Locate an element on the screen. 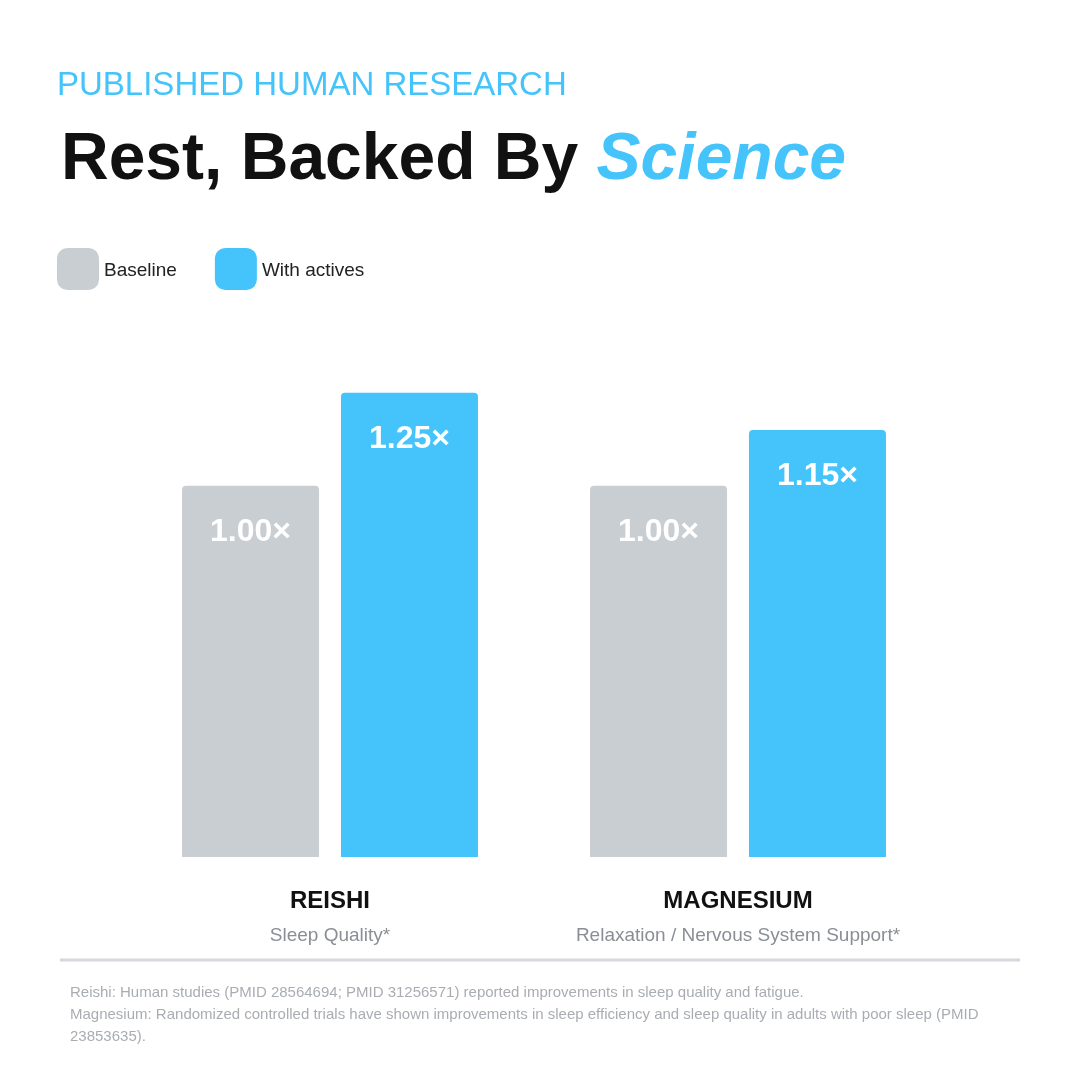 The width and height of the screenshot is (1080, 1080). x-tick-label: MAGNESIUM Relaxation / Nervous System Support* is located at coordinates (738, 915).